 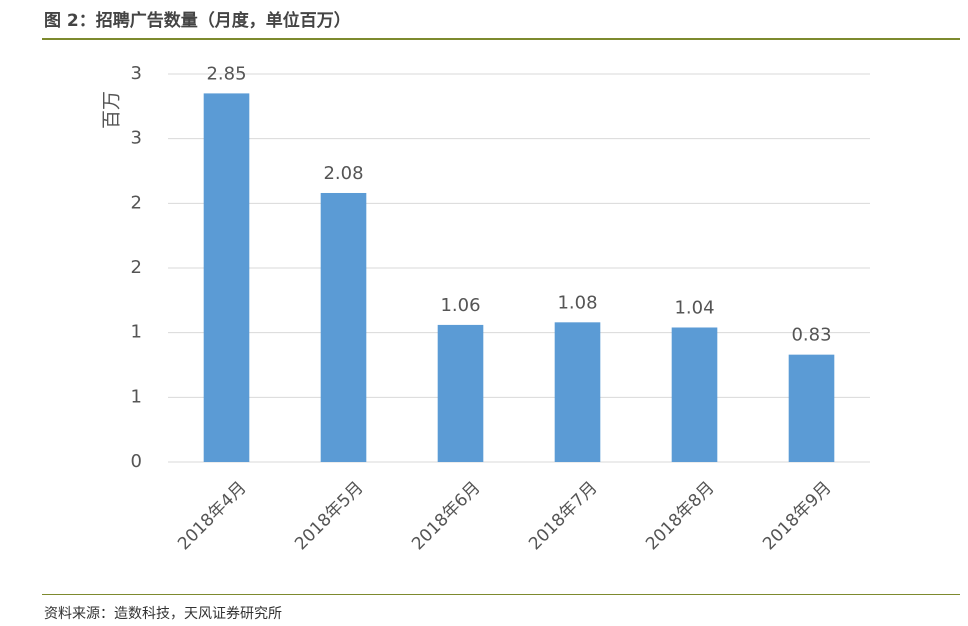 What do you see at coordinates (112, 110) in the screenshot?
I see `y-axis-label: 百万` at bounding box center [112, 110].